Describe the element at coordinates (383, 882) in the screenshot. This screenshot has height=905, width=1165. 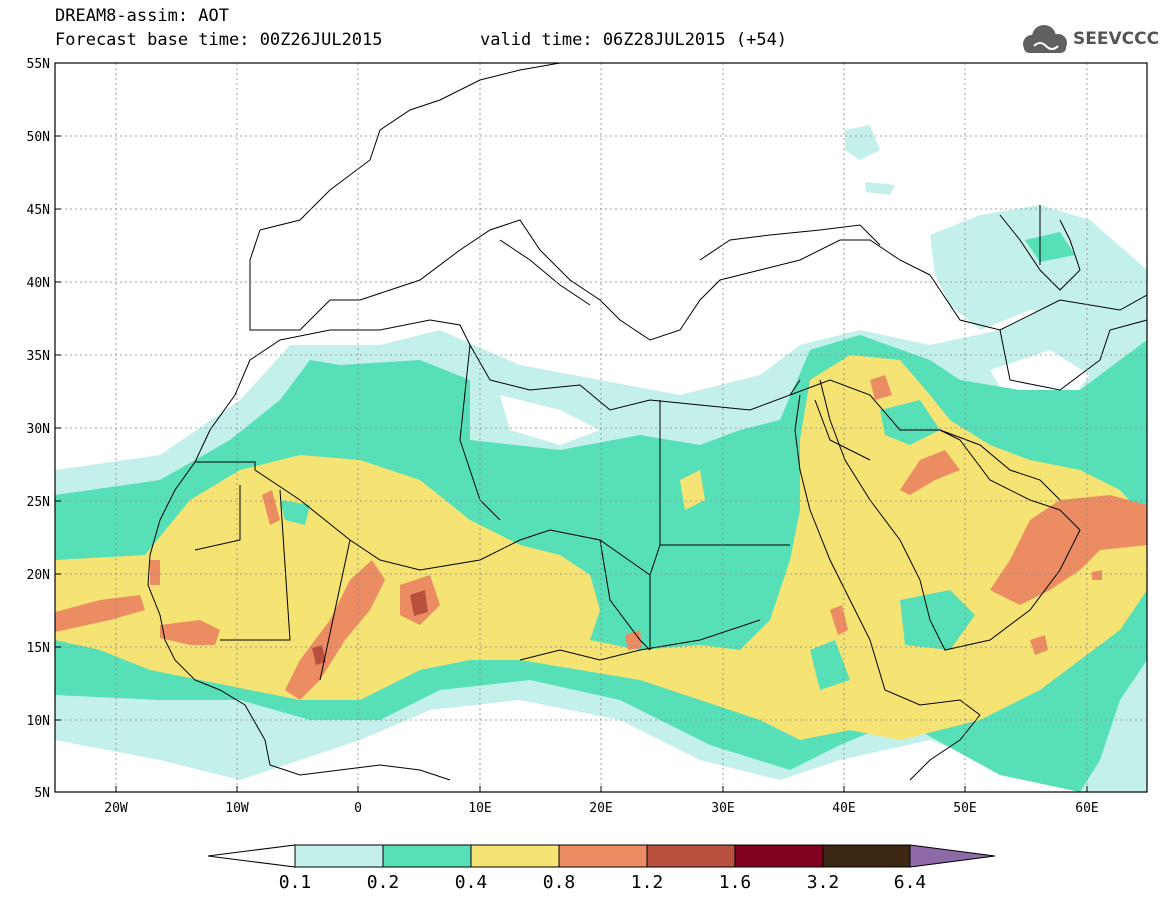
I see `colorbar-label: 0.2` at that location.